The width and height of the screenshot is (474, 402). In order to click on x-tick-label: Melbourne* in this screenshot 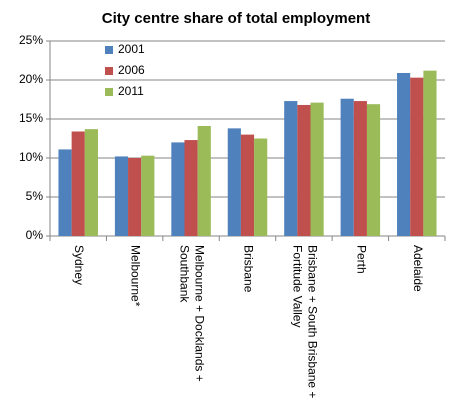, I will do `click(135, 276)`.